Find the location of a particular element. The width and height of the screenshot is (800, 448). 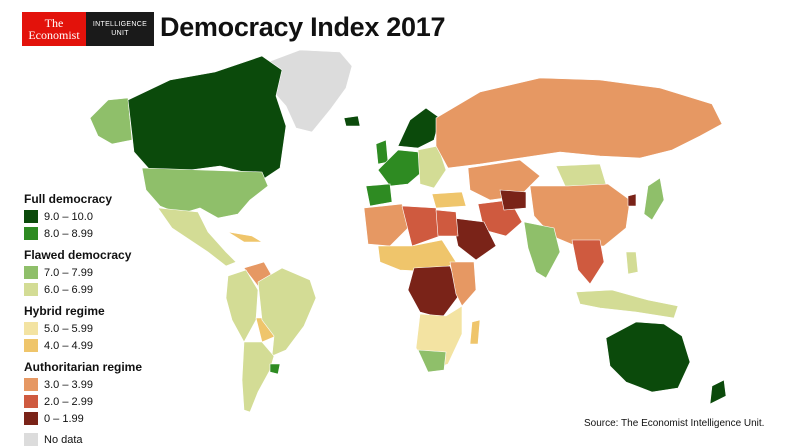

unit-line-2: UNIT is located at coordinates (120, 33).